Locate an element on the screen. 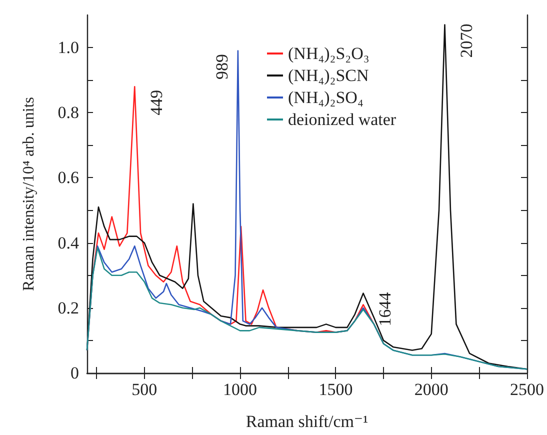  y-tick-label: 0.8 is located at coordinates (68, 112).